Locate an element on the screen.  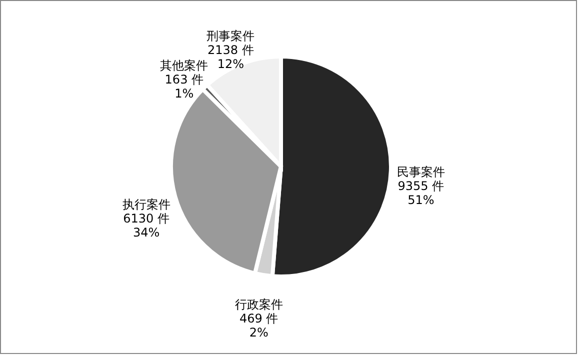
data-label: 469 件 2% is located at coordinates (258, 326).